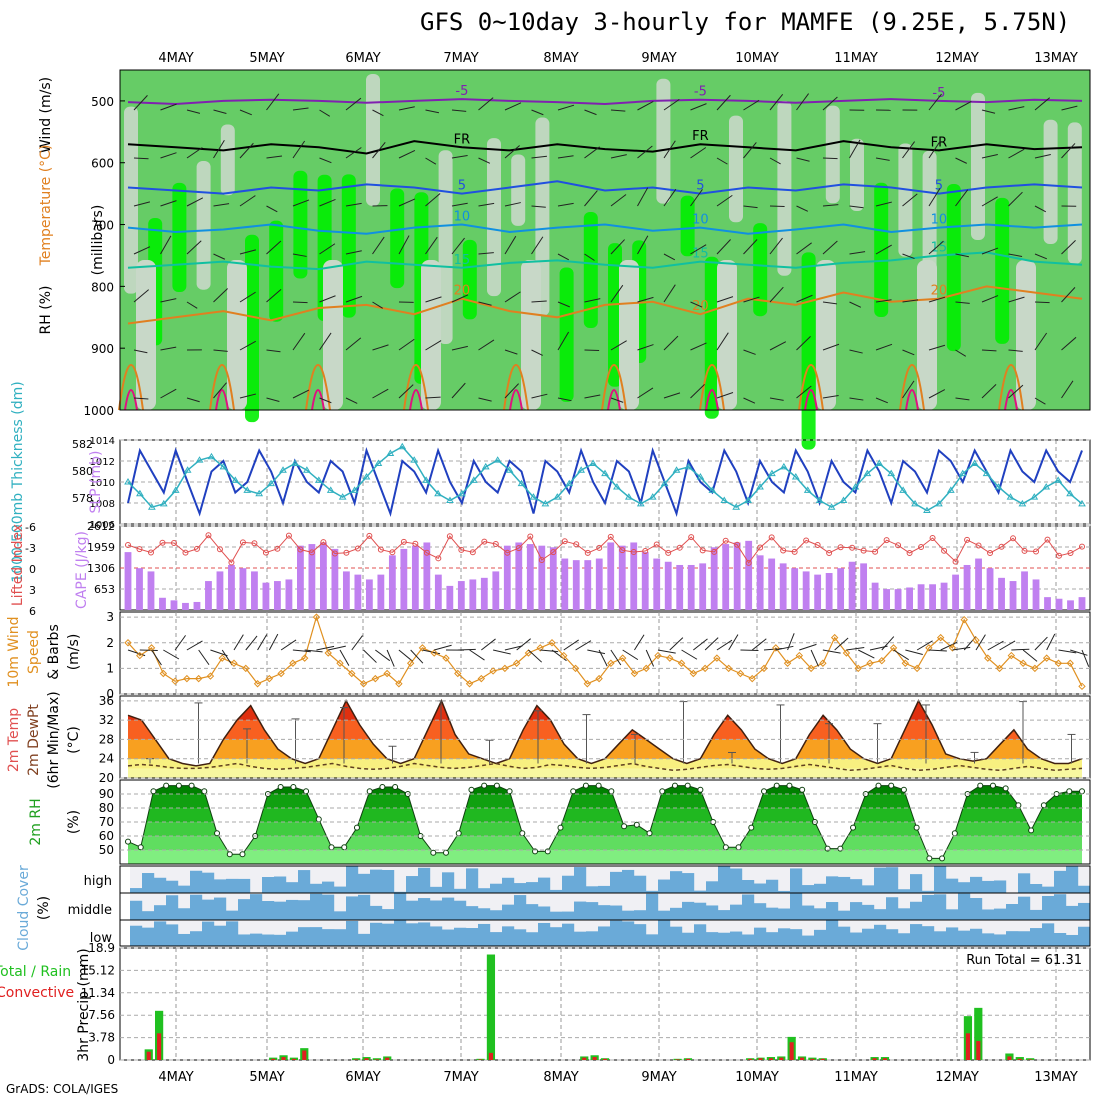  I want to click on rh-low-patch, so click(333, 335).